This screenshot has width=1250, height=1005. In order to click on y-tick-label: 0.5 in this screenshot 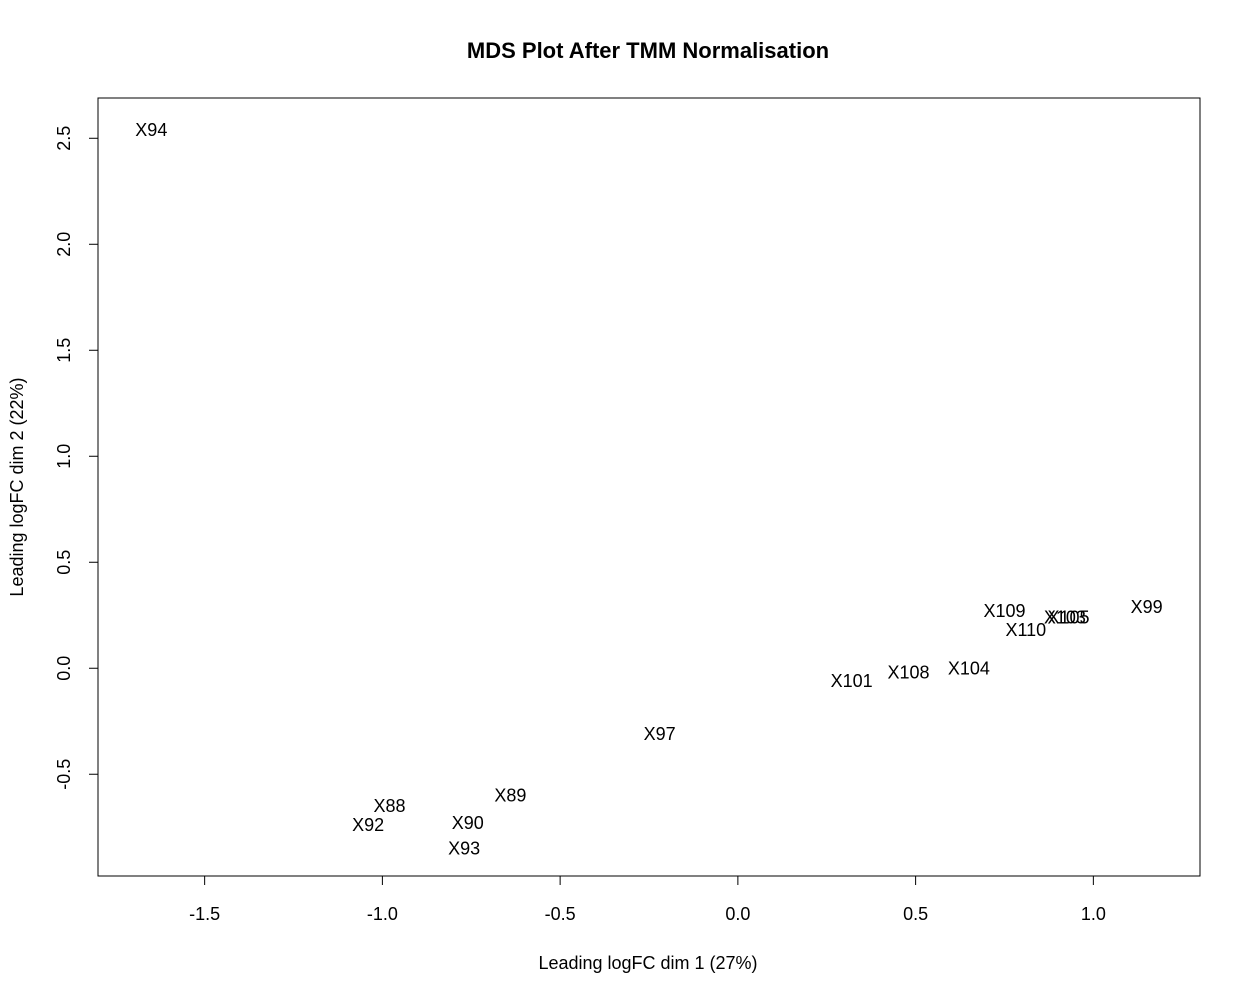, I will do `click(64, 562)`.